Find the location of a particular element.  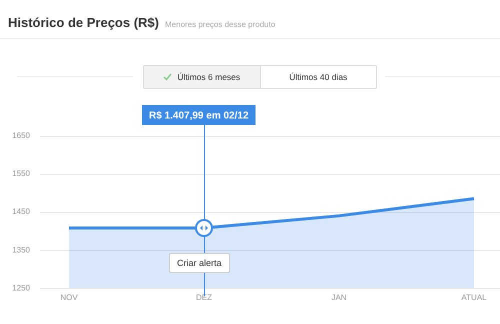

x-tick-label: JAN is located at coordinates (339, 297).